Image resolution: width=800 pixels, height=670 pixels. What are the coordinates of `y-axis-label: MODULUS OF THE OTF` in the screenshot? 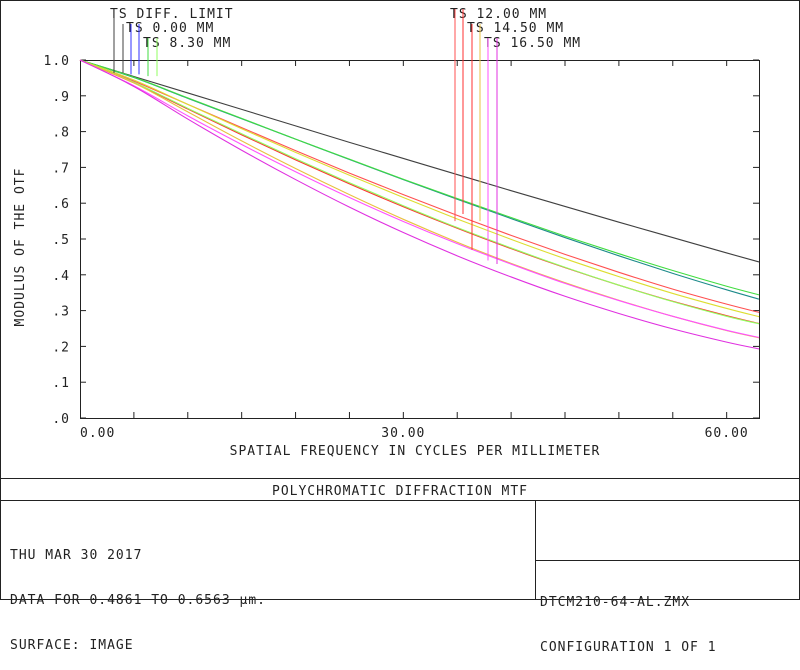 It's located at (20, 247).